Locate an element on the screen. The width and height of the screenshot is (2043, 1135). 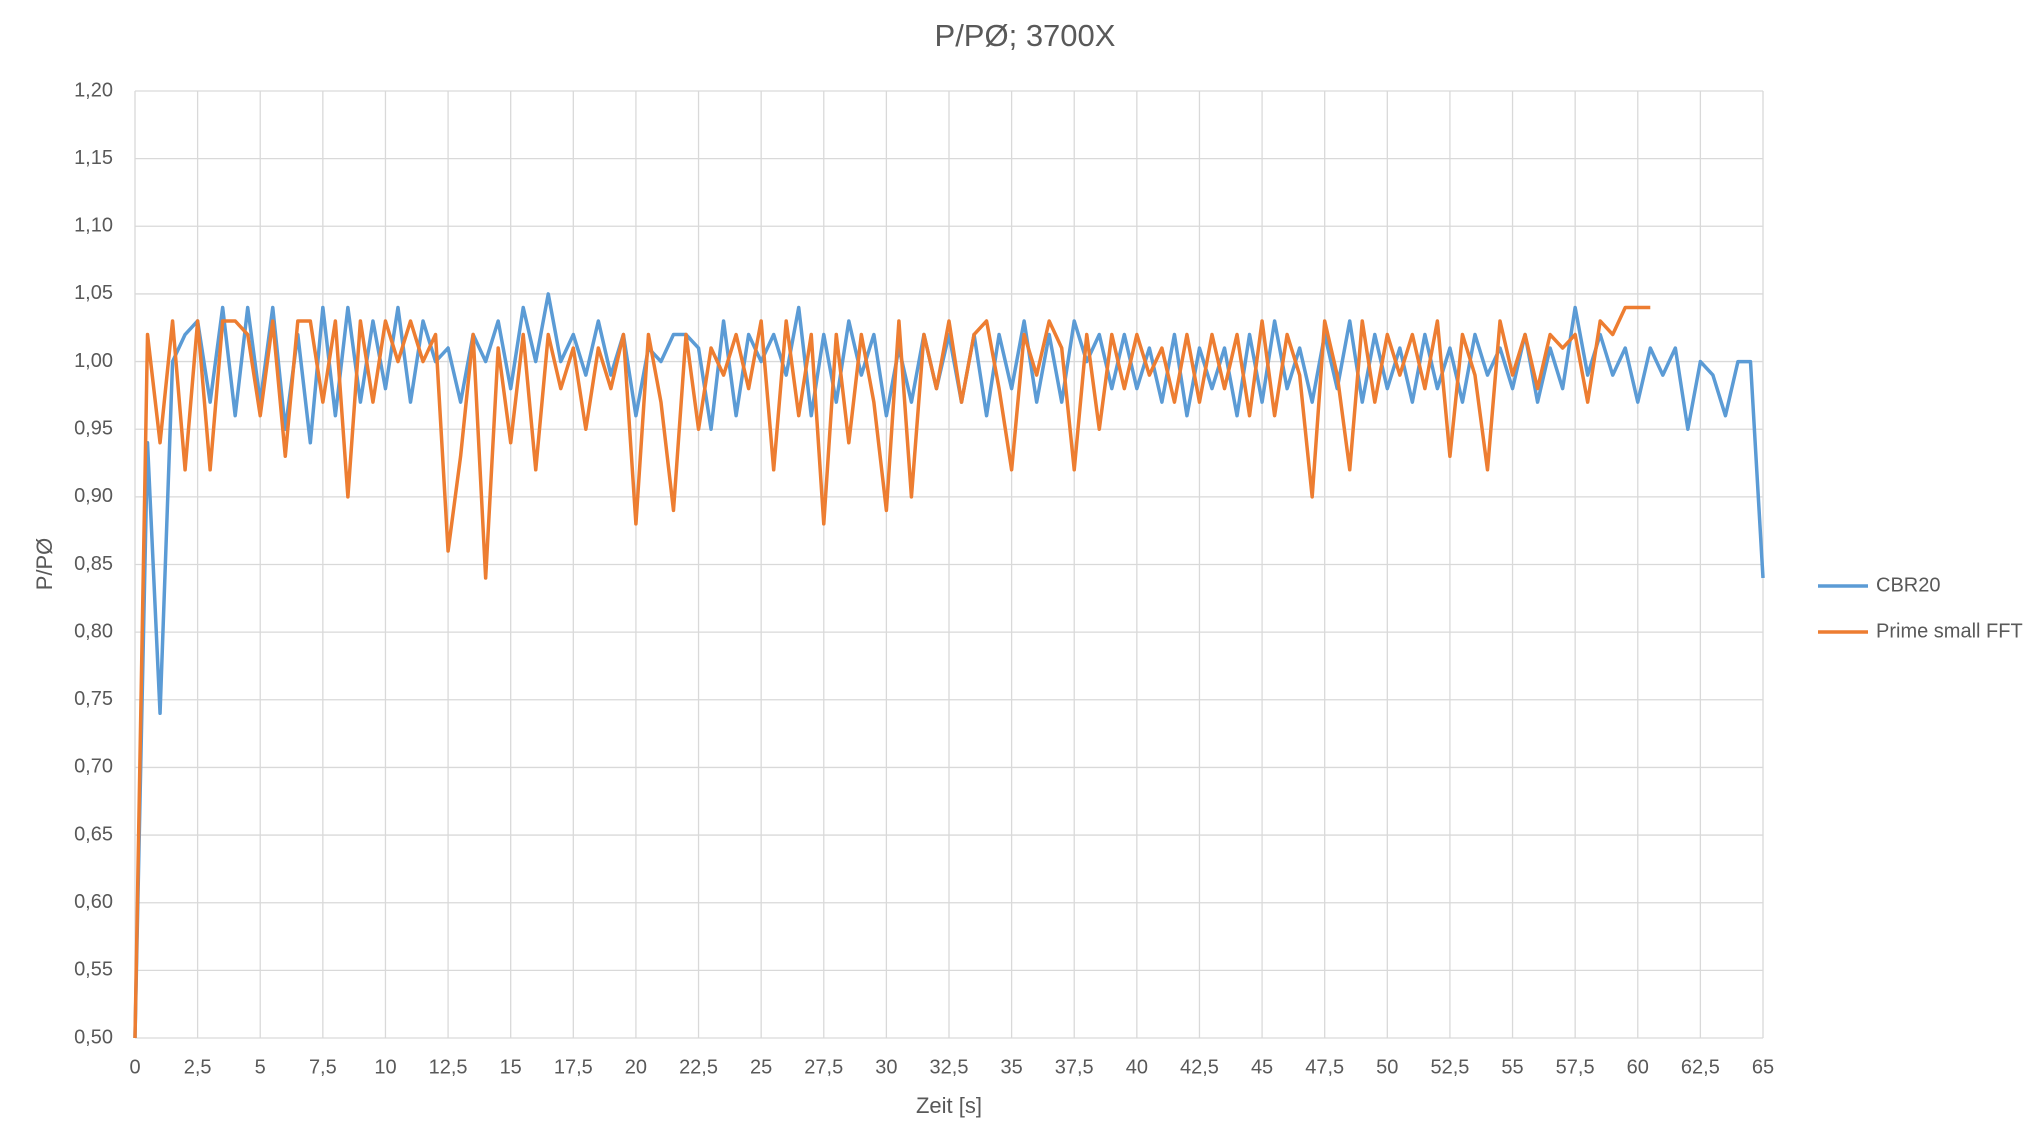
x-tick-label: 20 is located at coordinates (636, 1067).